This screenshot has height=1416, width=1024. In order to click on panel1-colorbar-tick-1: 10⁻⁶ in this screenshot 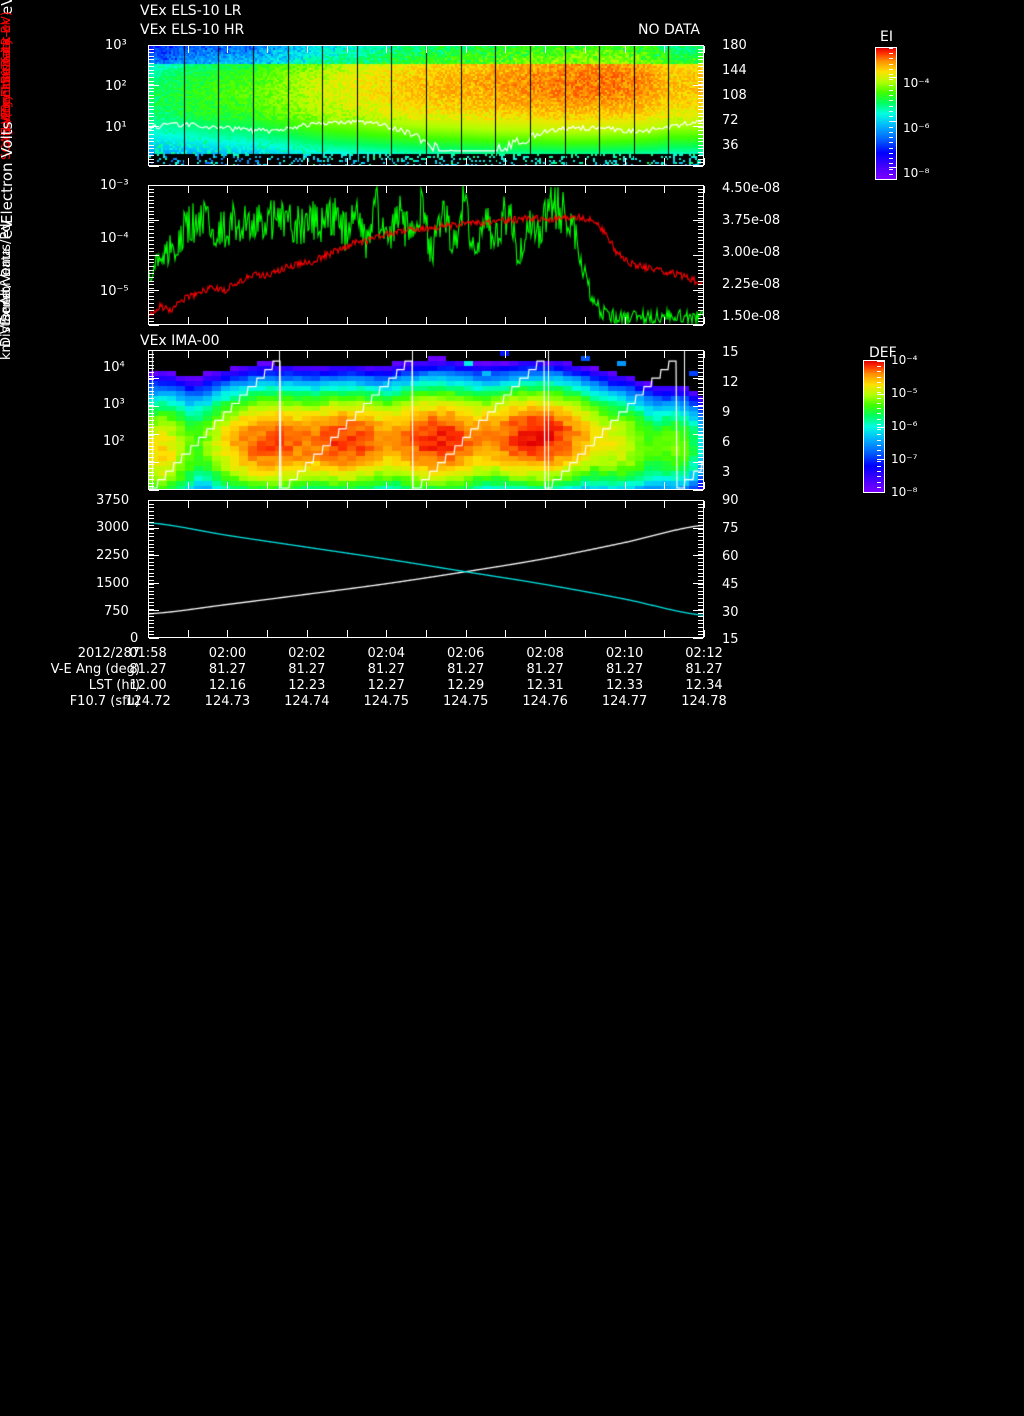, I will do `click(916, 128)`.